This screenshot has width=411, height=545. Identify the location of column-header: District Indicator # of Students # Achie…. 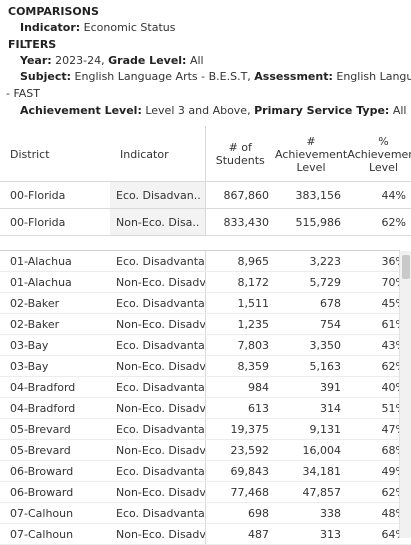
(205, 154).